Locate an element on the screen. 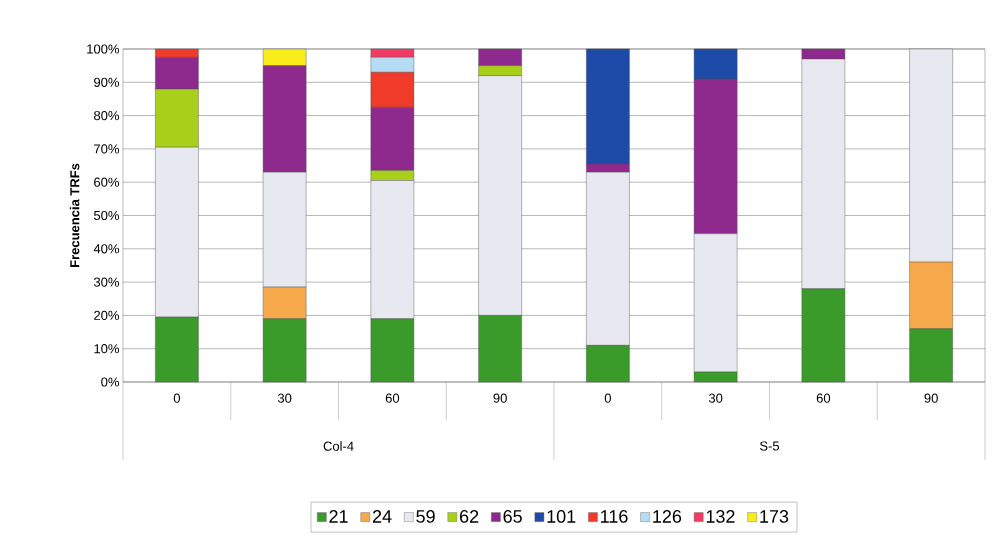  y-tick-label: 60% is located at coordinates (107, 182).